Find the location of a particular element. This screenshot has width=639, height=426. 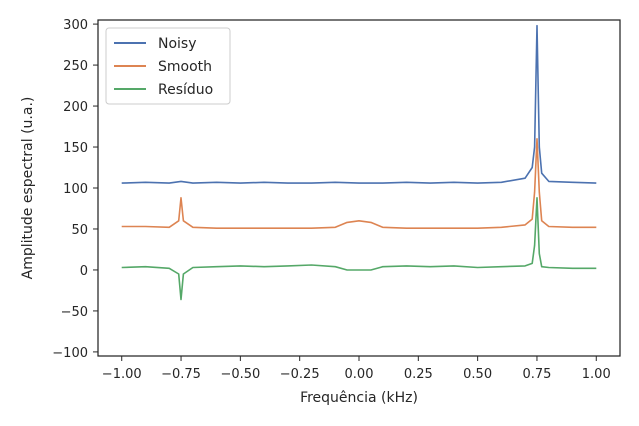

x-tick-label: −0.25 is located at coordinates (300, 374).